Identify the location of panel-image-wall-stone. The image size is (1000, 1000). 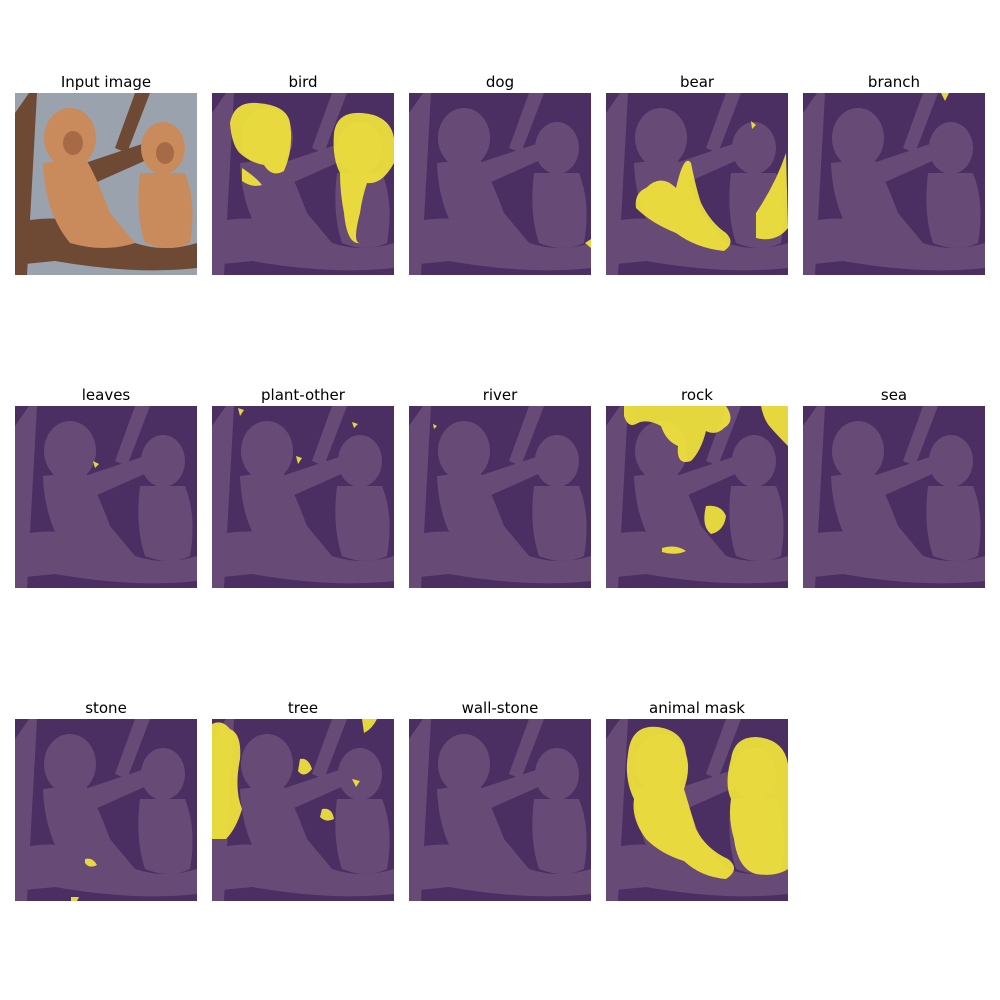
(500, 810).